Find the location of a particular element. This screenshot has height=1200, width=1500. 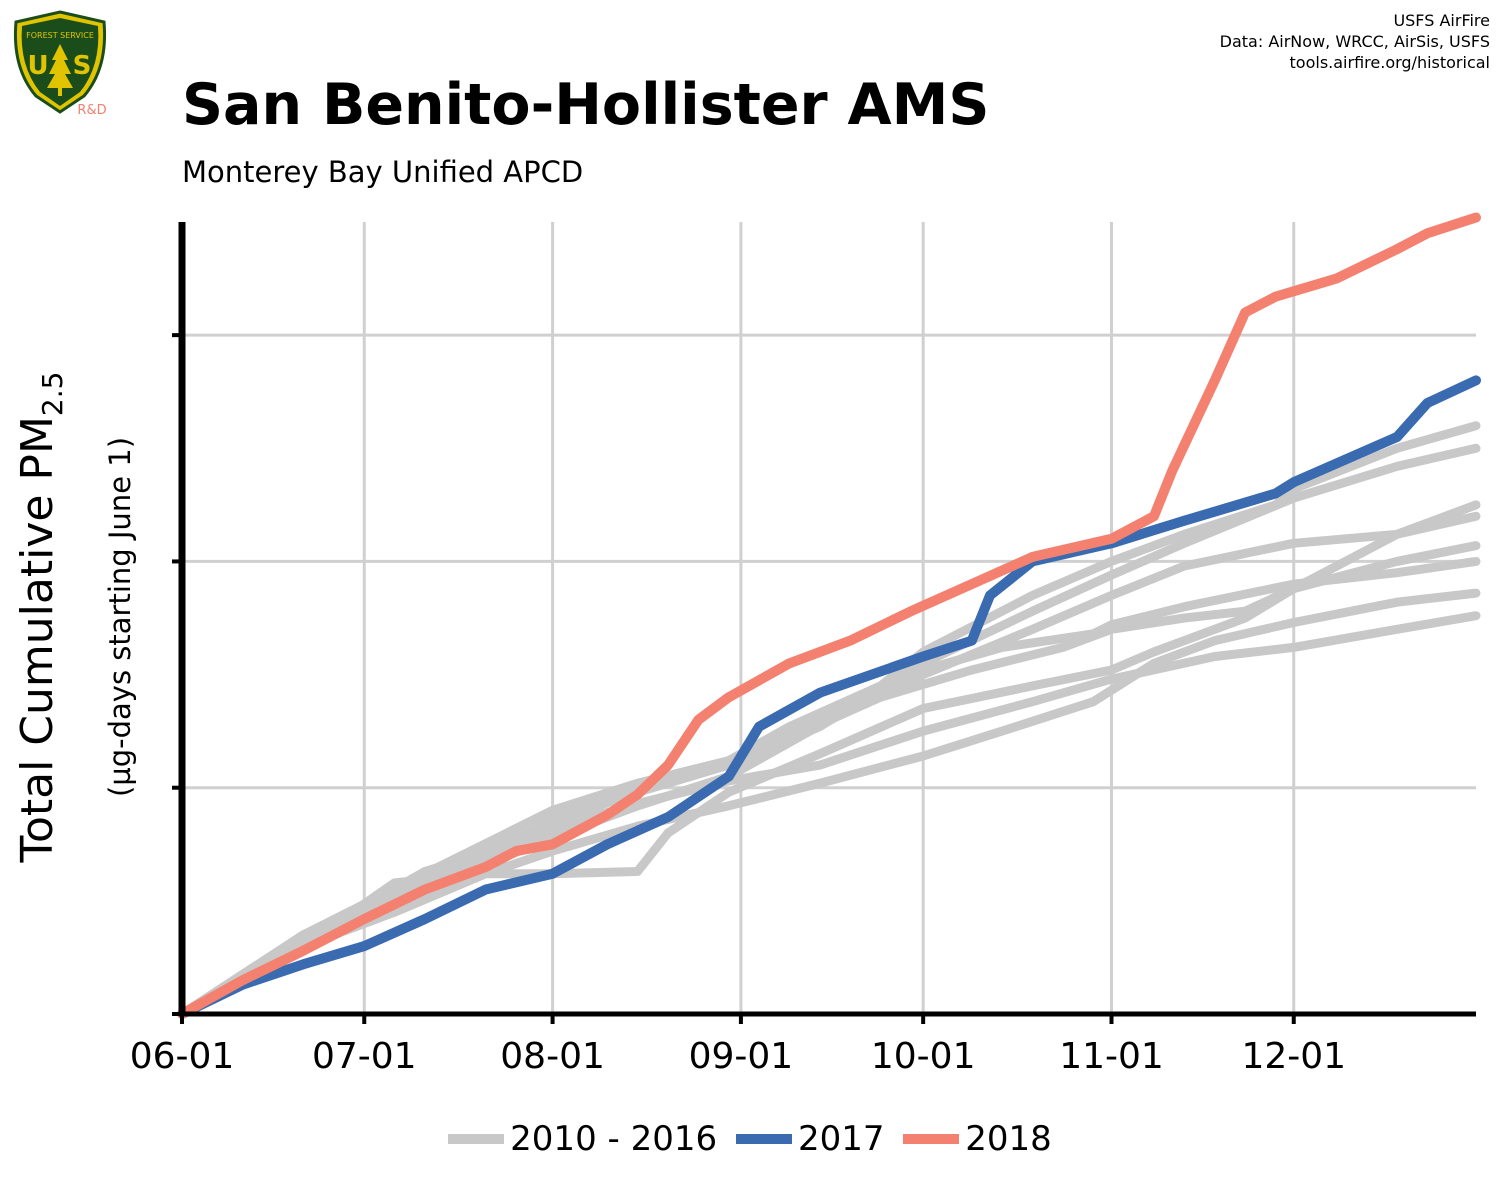

svg-text: FOREST SERVICE is located at coordinates (60, 35).